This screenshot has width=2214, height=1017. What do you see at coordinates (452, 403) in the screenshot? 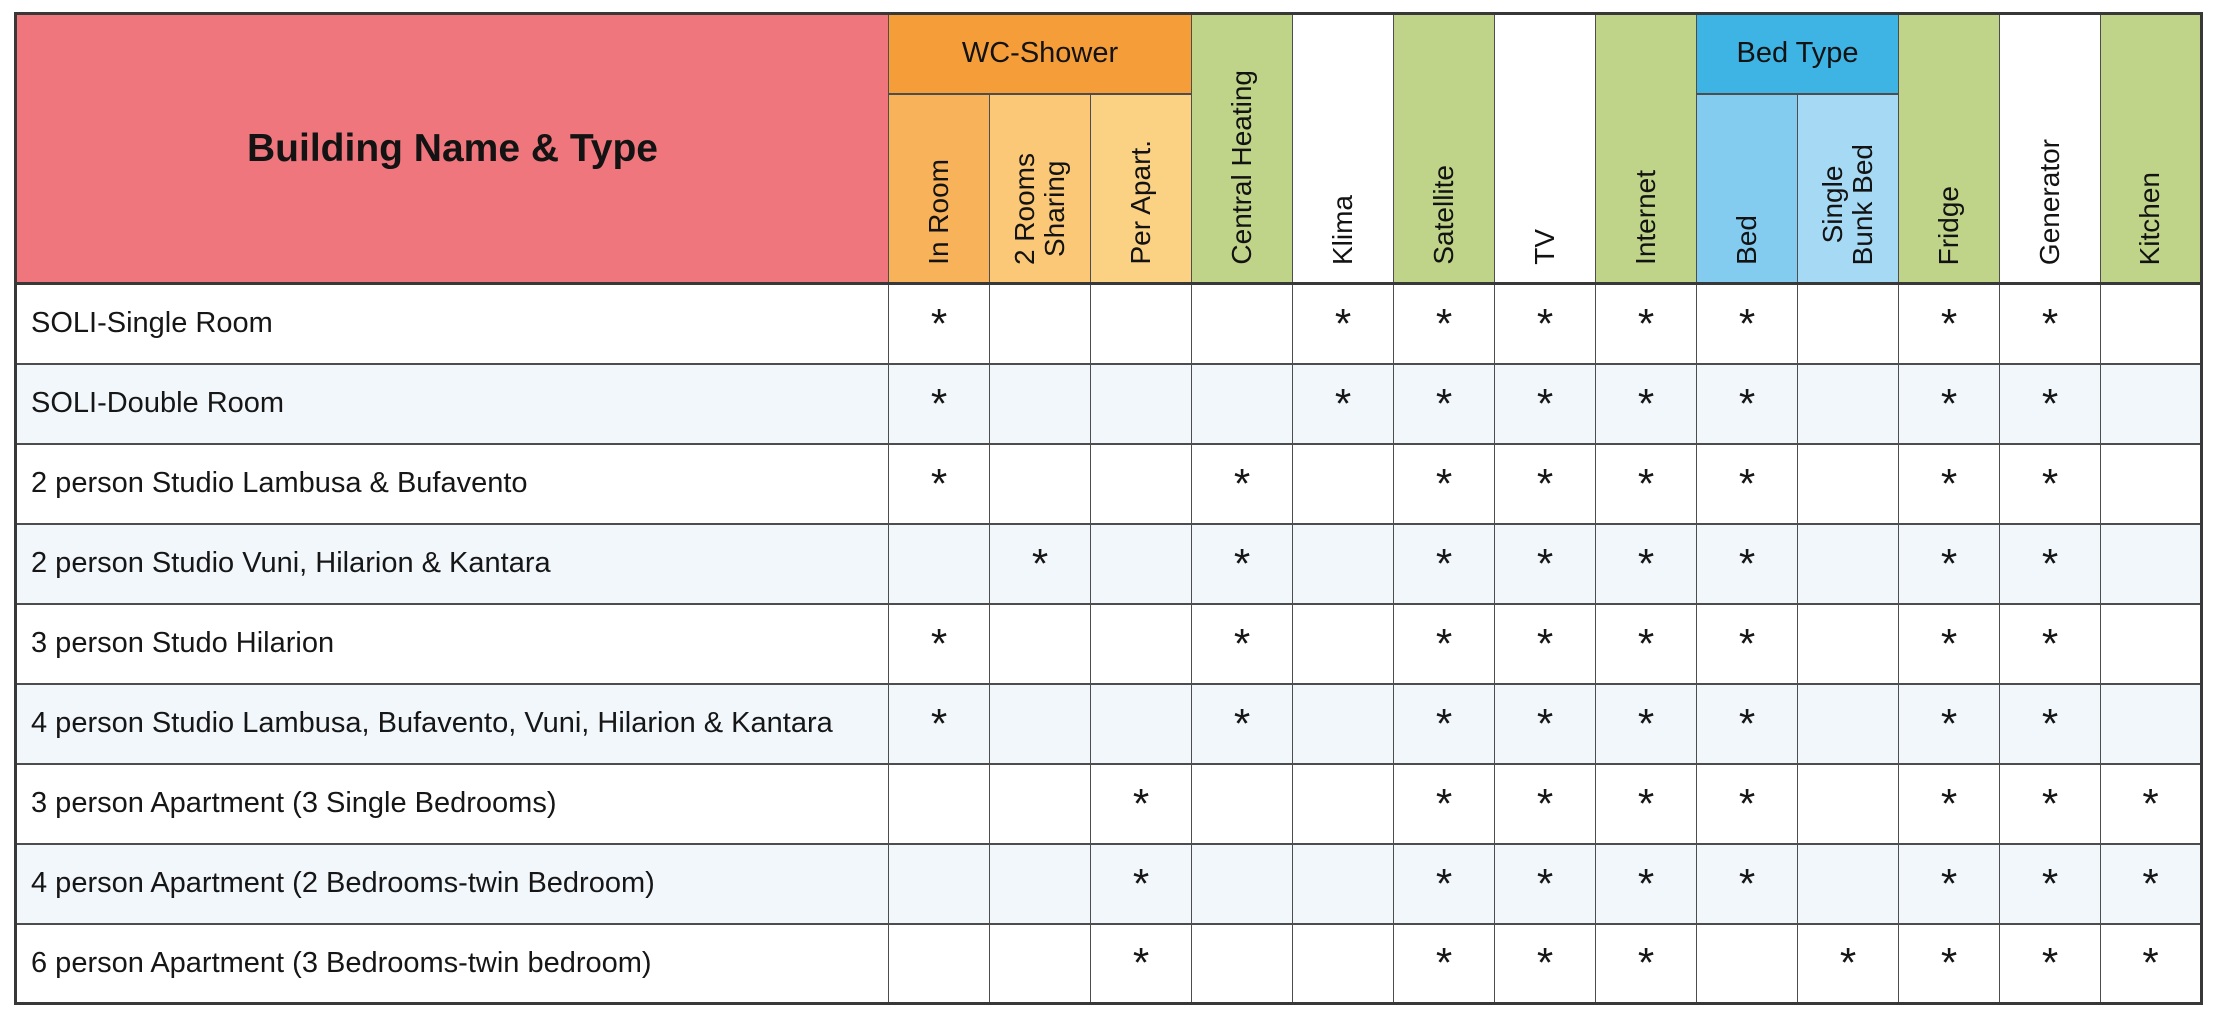
I see `row-label: SOLI-Double Room` at bounding box center [452, 403].